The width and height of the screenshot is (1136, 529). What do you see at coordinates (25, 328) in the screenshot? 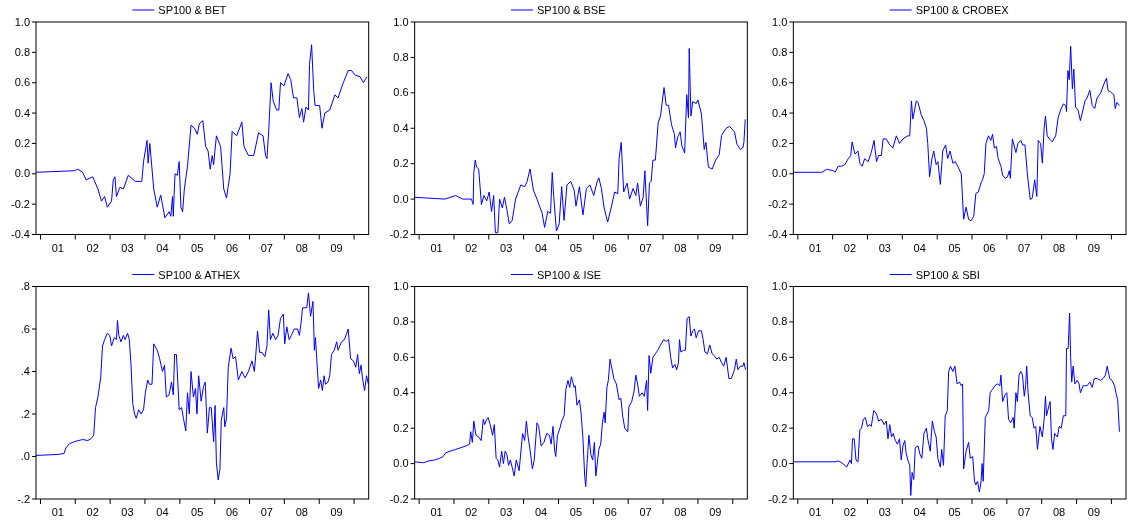
I see `y-tick-label: .6` at bounding box center [25, 328].